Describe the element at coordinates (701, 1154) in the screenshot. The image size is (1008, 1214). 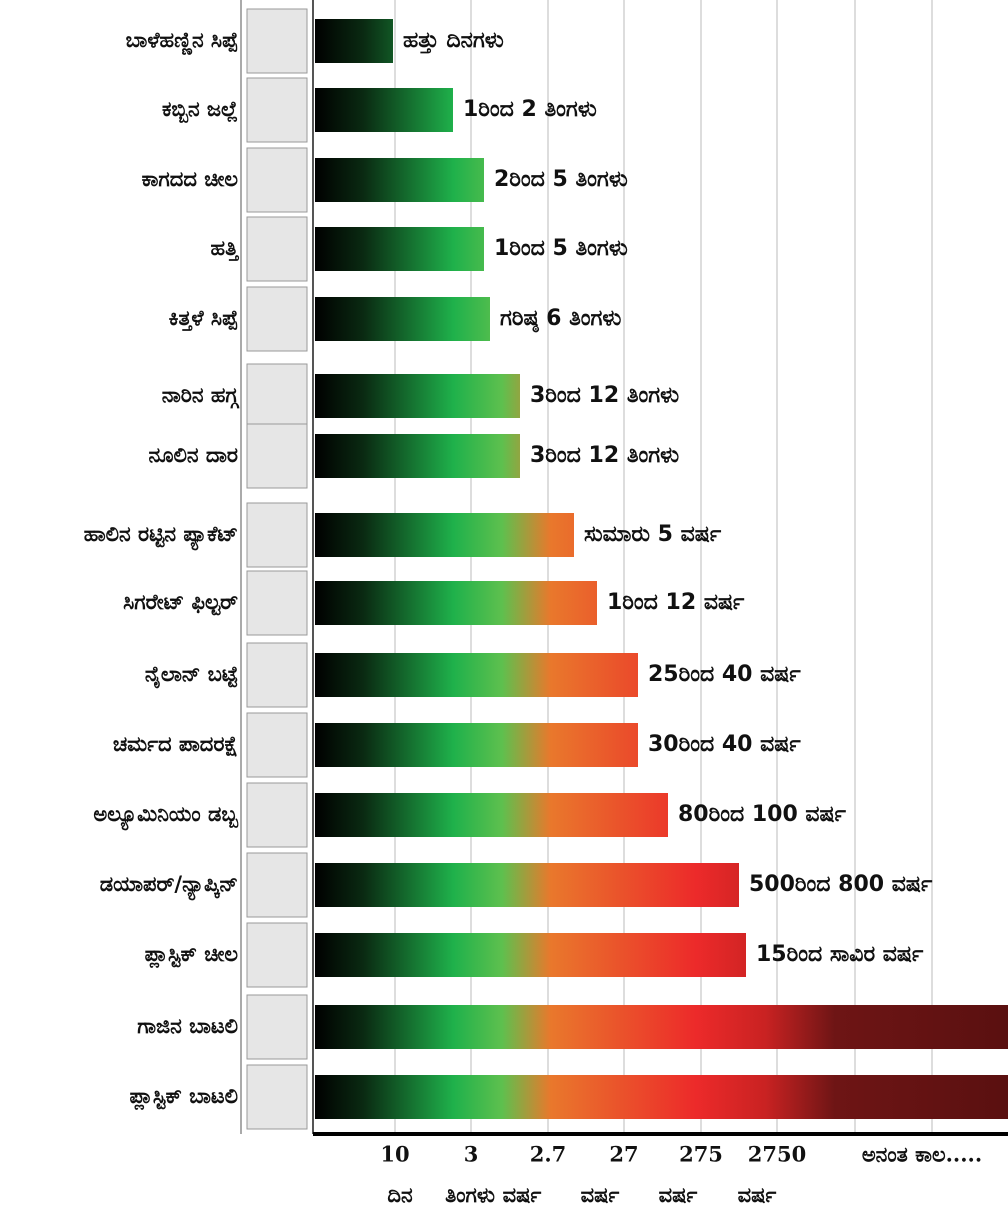
I see `x-tick-label: 275` at that location.